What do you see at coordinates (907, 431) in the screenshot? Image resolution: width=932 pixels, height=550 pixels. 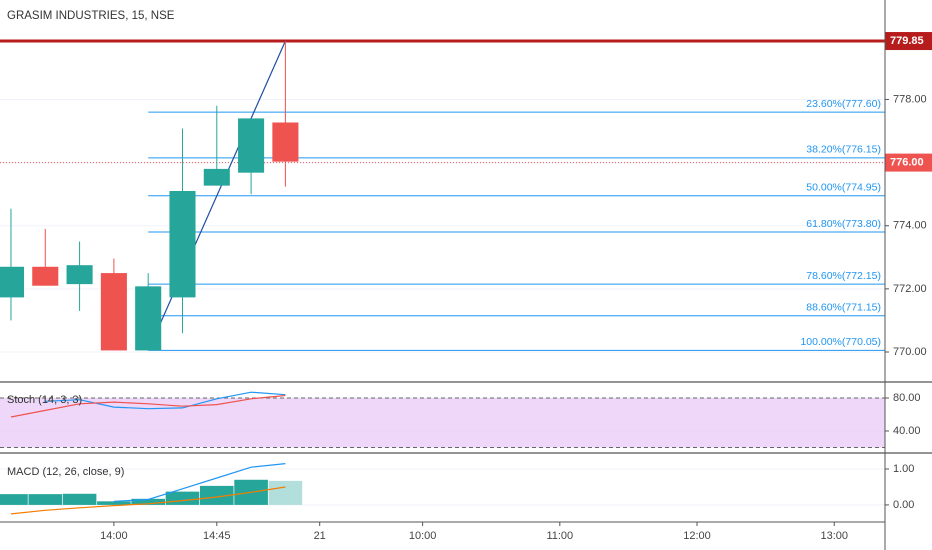 I see `y-tick-label: 40.00` at bounding box center [907, 431].